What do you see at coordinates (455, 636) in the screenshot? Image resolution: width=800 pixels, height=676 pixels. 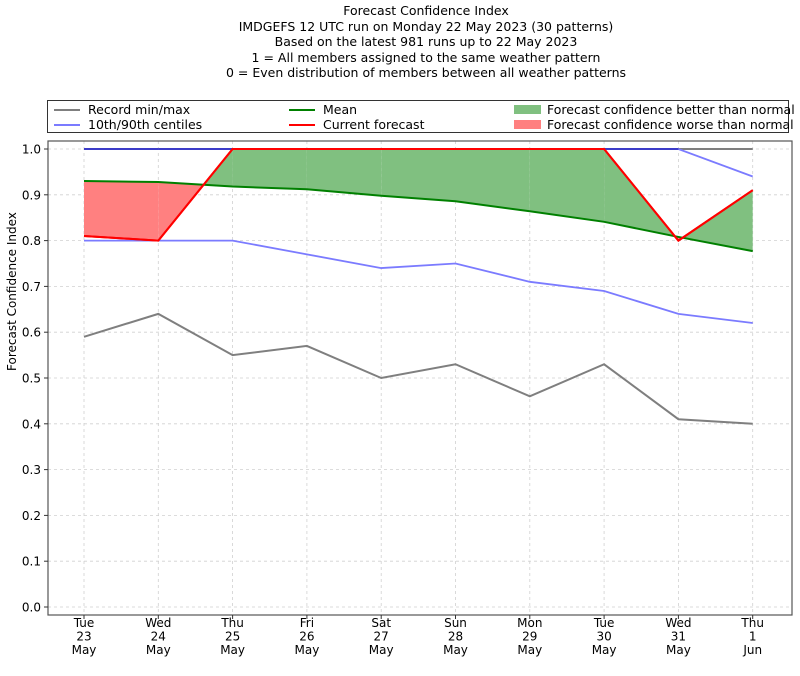 I see `x-tick-label: Sun 28 May` at bounding box center [455, 636].